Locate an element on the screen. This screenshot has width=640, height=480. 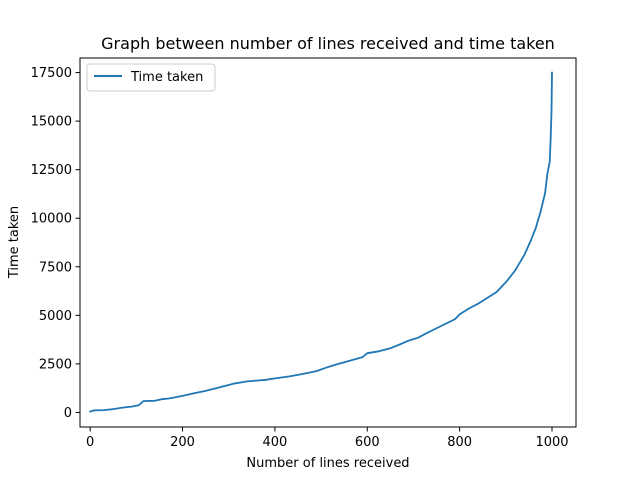
legend: Time taken is located at coordinates (151, 77).